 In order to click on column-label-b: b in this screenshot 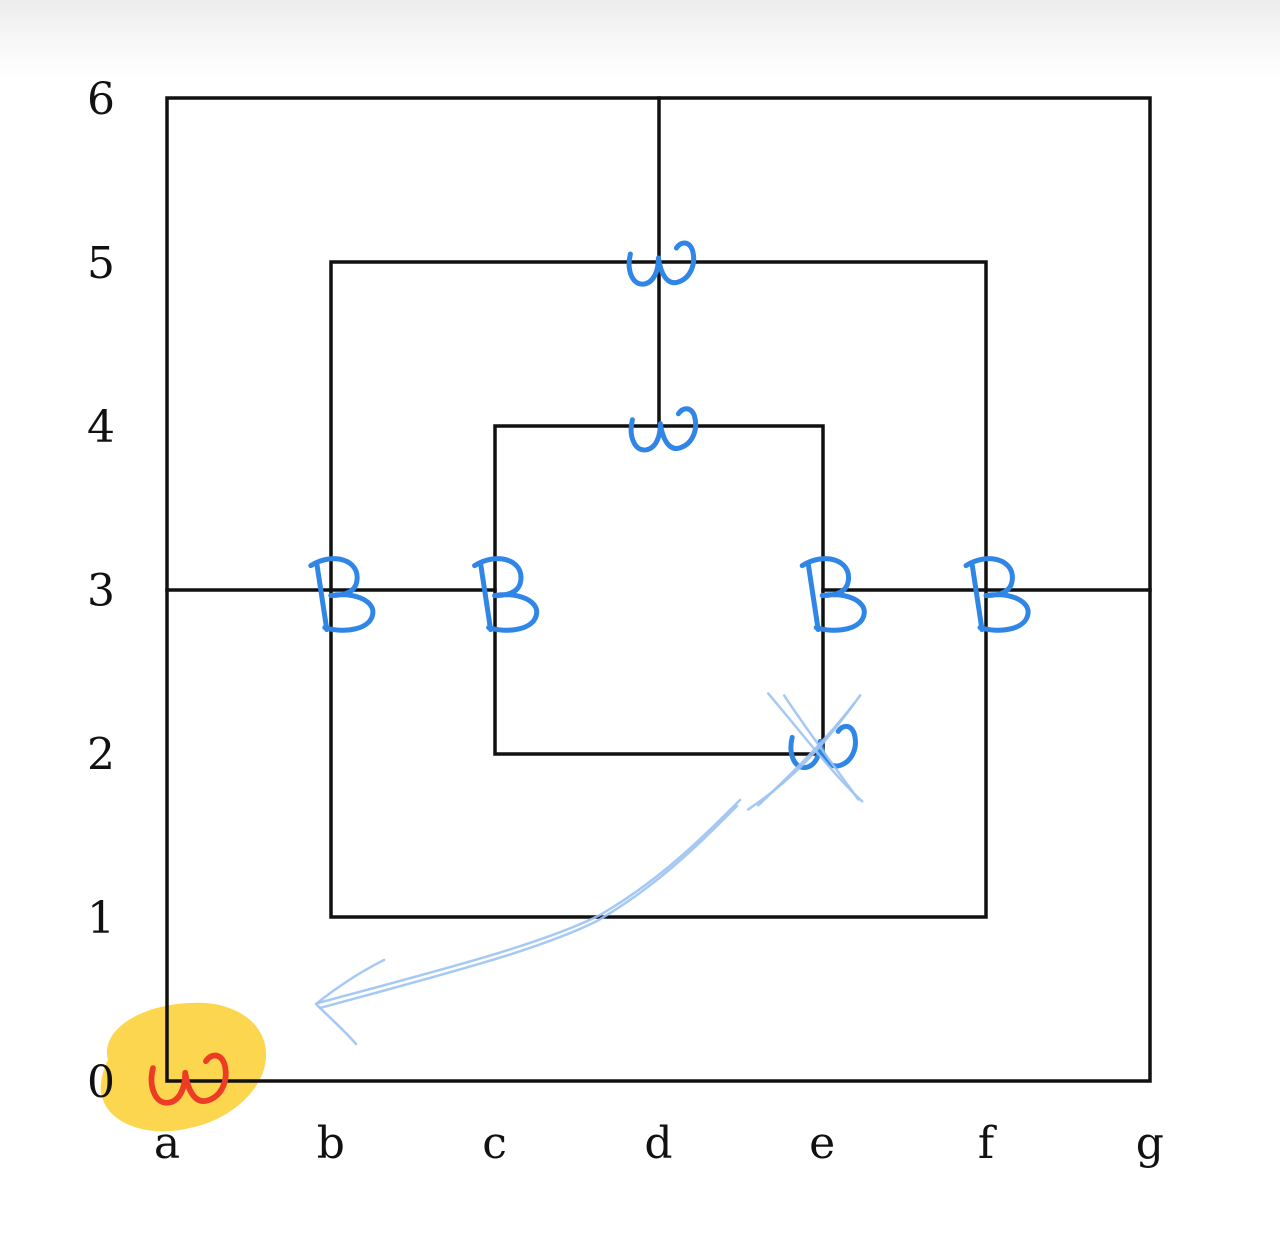, I will do `click(331, 1143)`.